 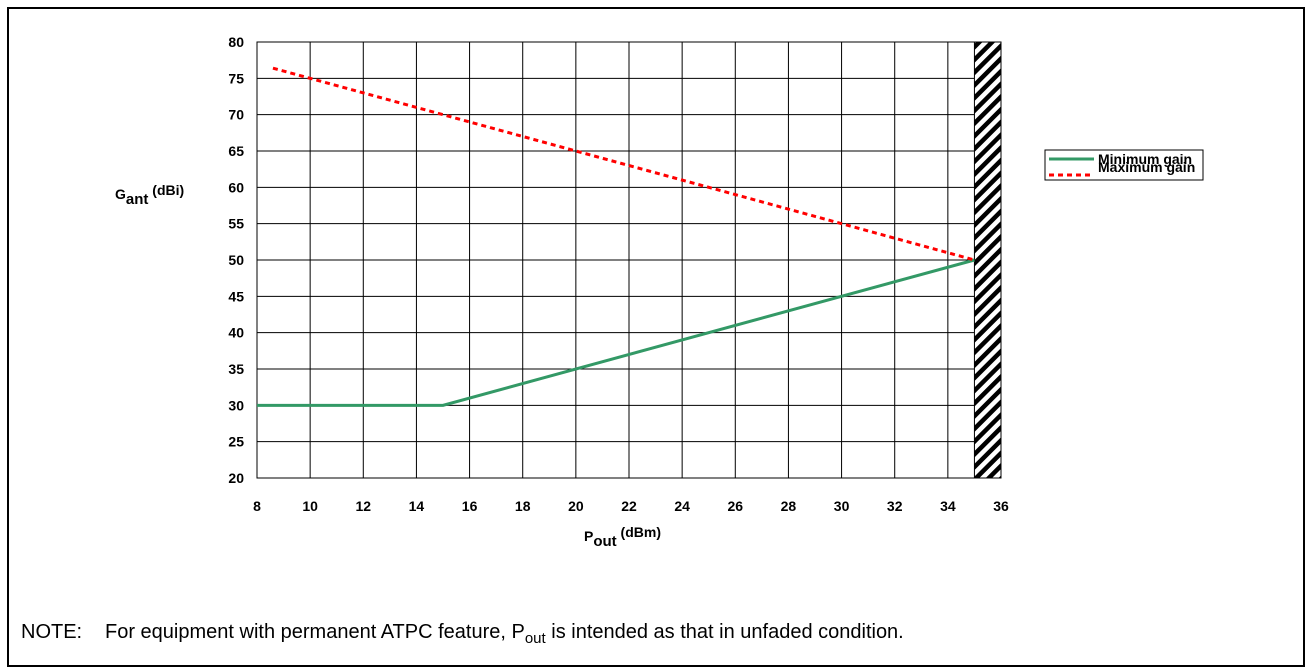 I want to click on x-tick-label: 26, so click(x=735, y=506).